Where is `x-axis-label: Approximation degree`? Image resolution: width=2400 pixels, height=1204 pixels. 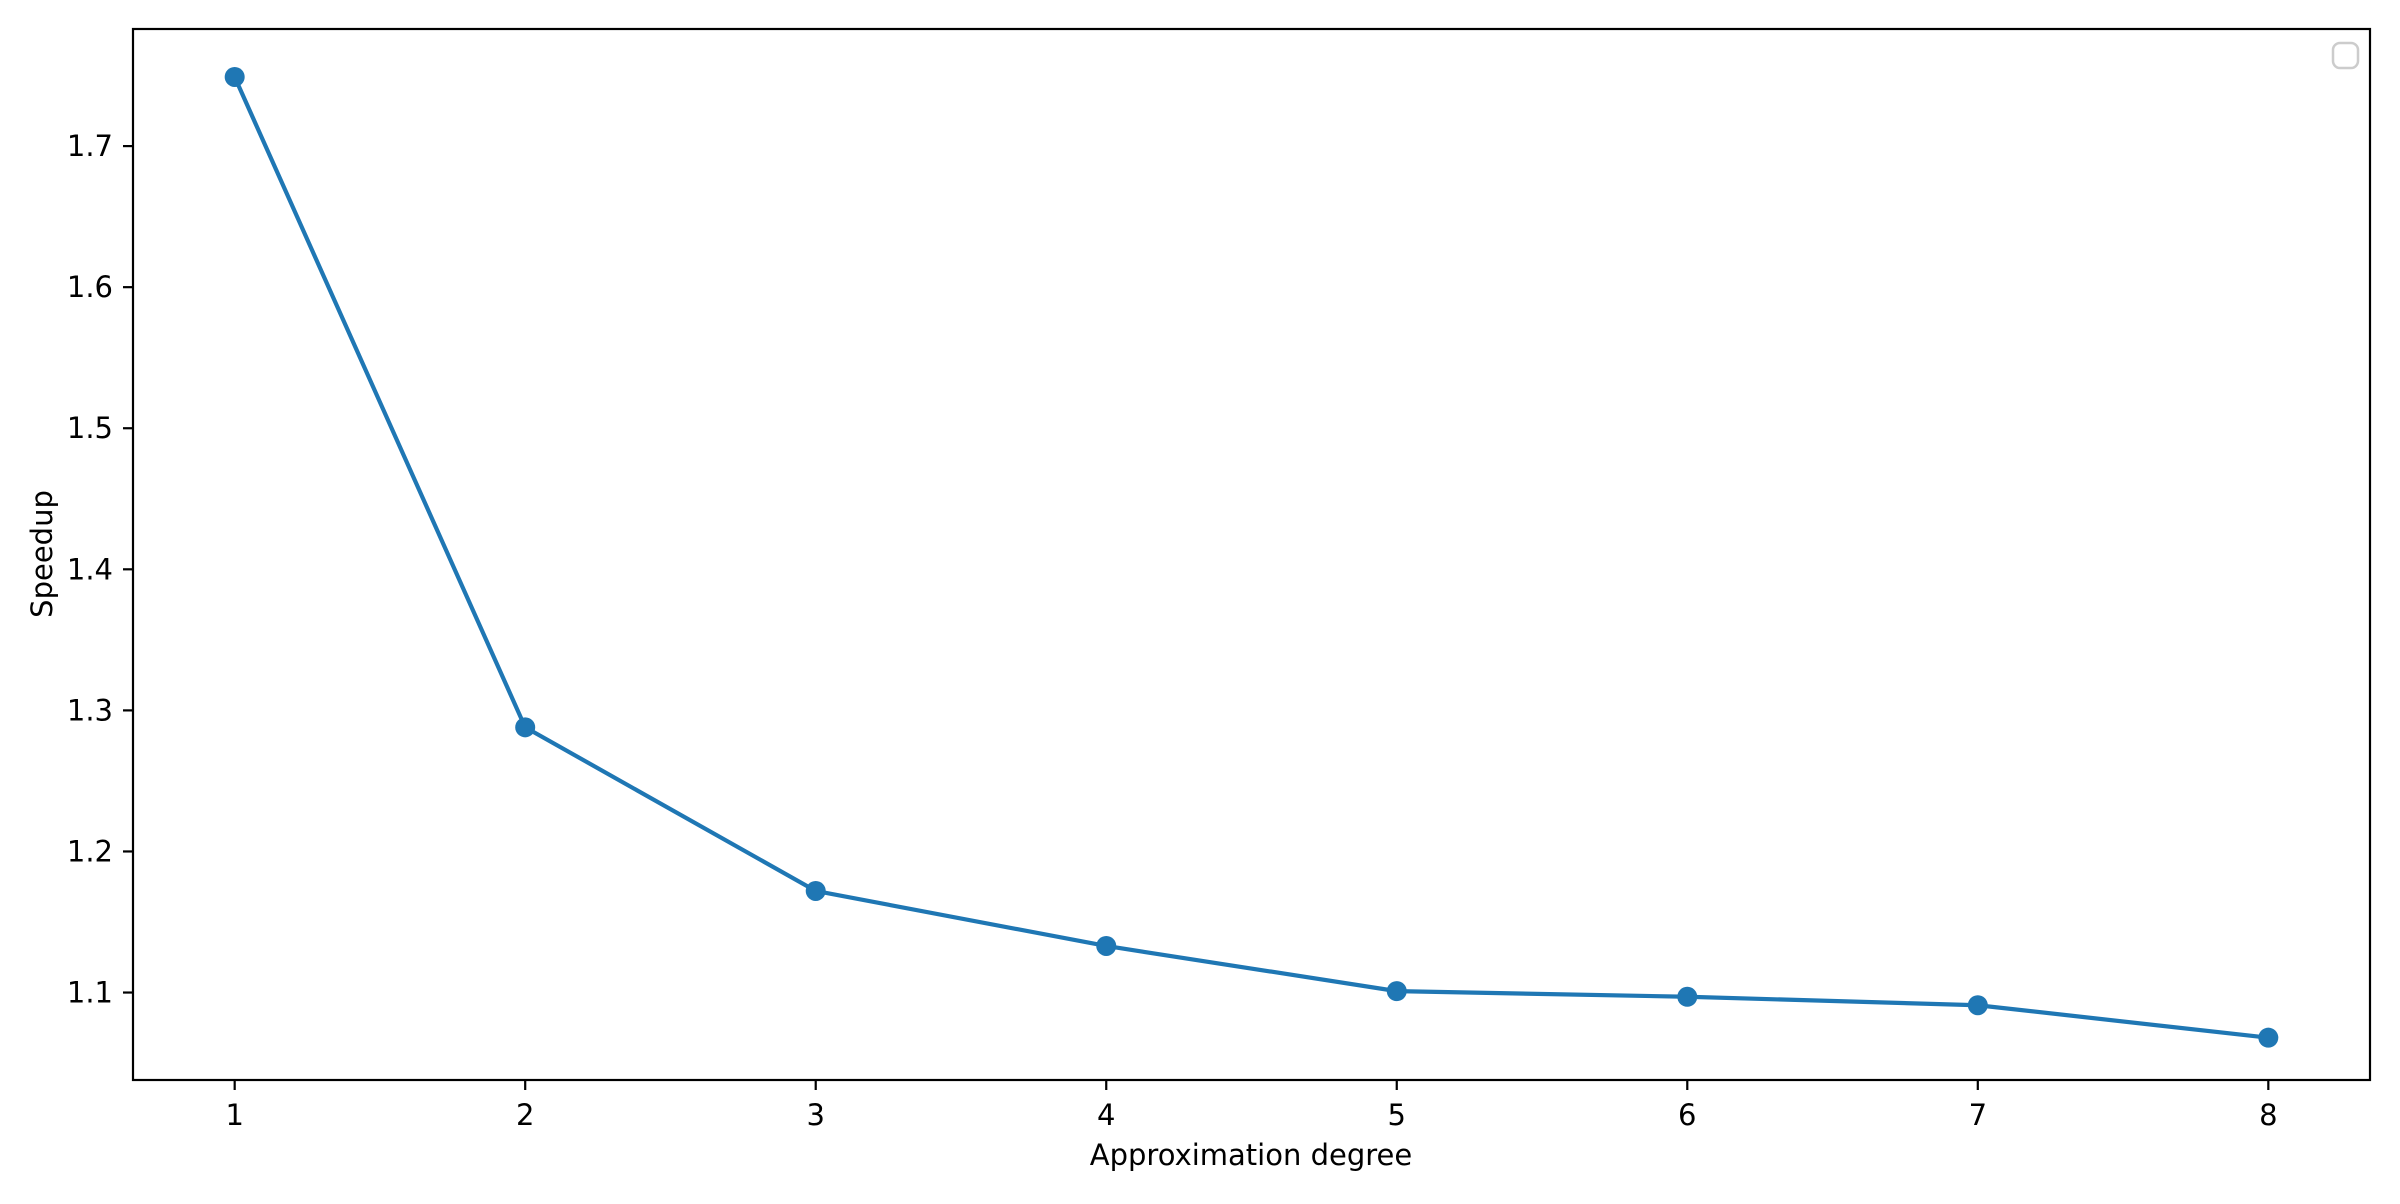
x-axis-label: Approximation degree is located at coordinates (1251, 1155).